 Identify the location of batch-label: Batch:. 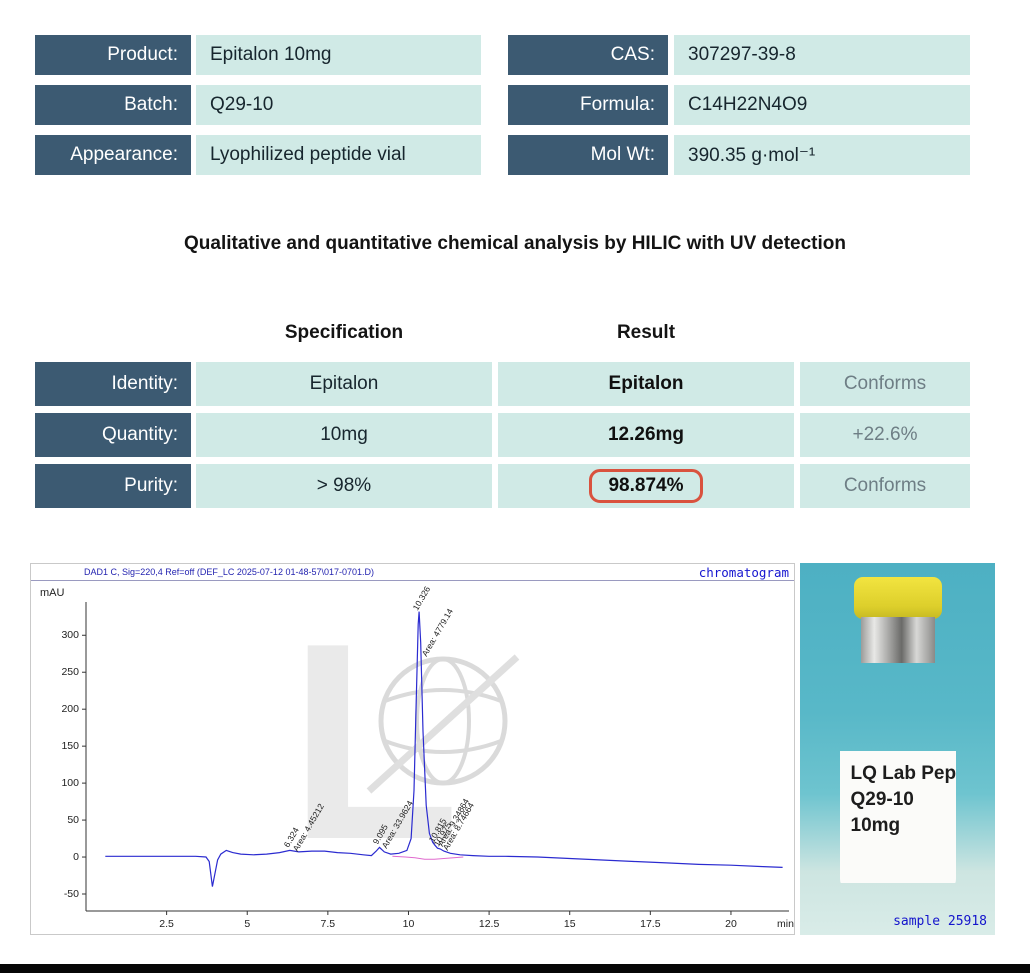
(113, 105).